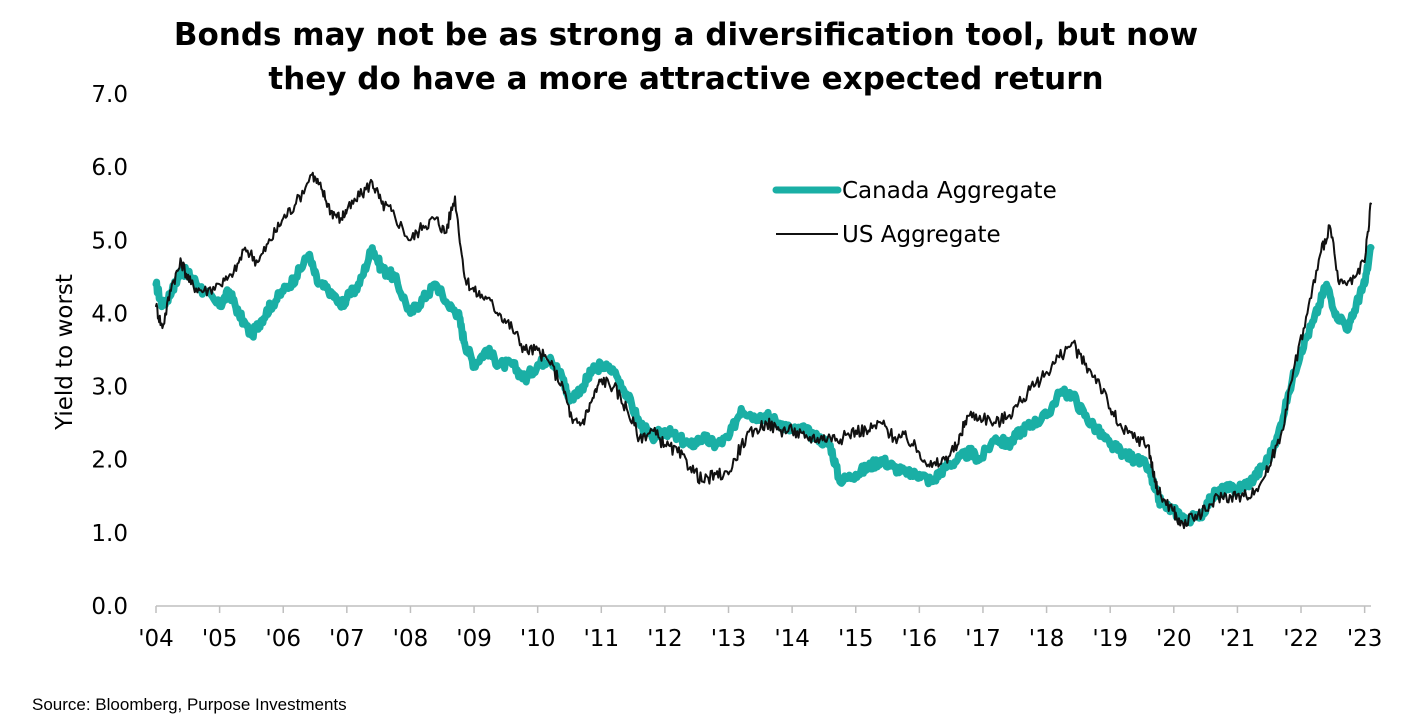 This screenshot has width=1408, height=716. What do you see at coordinates (949, 191) in the screenshot?
I see `legend-label-canada-aggregate: Canada Aggregate` at bounding box center [949, 191].